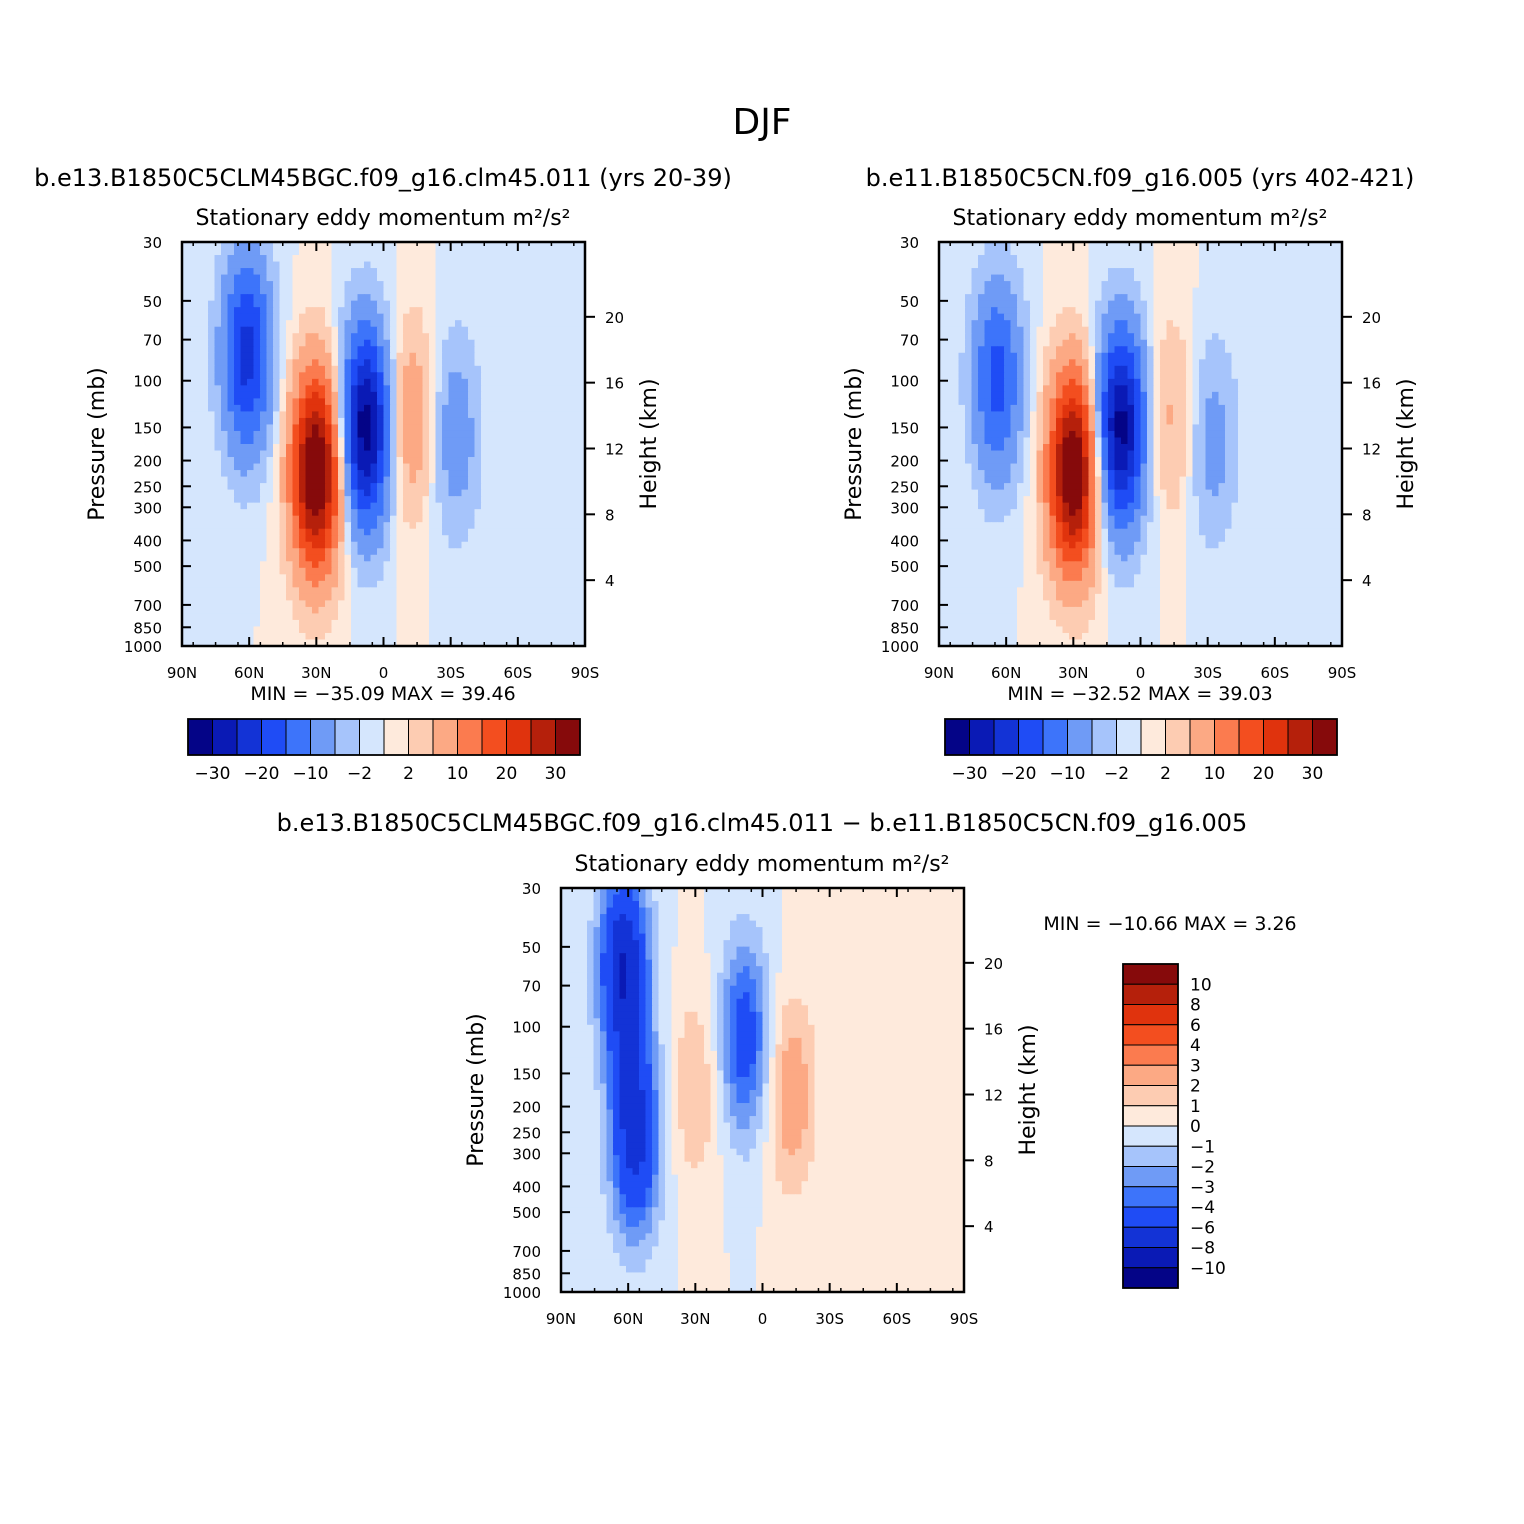 The width and height of the screenshot is (1524, 1524). I want to click on x-tick-label: 60S, so click(518, 673).